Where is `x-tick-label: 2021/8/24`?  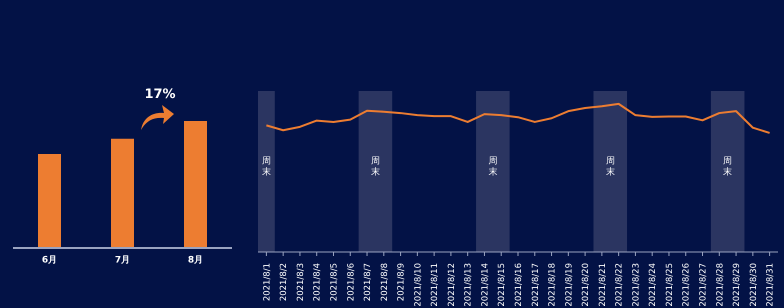
x-tick-label: 2021/8/24 is located at coordinates (653, 285).